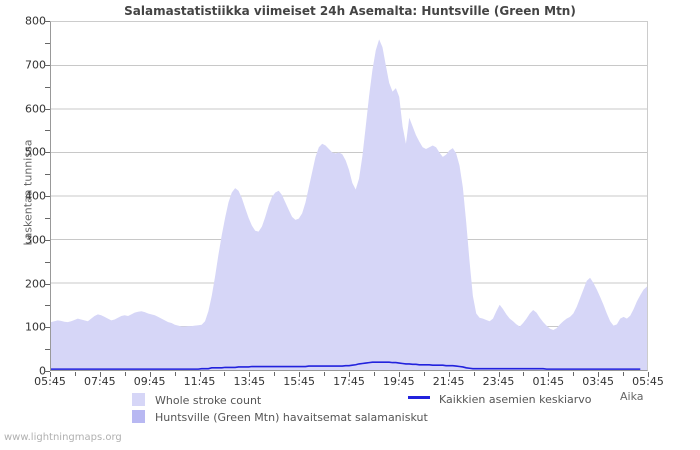 The width and height of the screenshot is (700, 450). What do you see at coordinates (35, 21) in the screenshot?
I see `y-tick-label: 800` at bounding box center [35, 21].